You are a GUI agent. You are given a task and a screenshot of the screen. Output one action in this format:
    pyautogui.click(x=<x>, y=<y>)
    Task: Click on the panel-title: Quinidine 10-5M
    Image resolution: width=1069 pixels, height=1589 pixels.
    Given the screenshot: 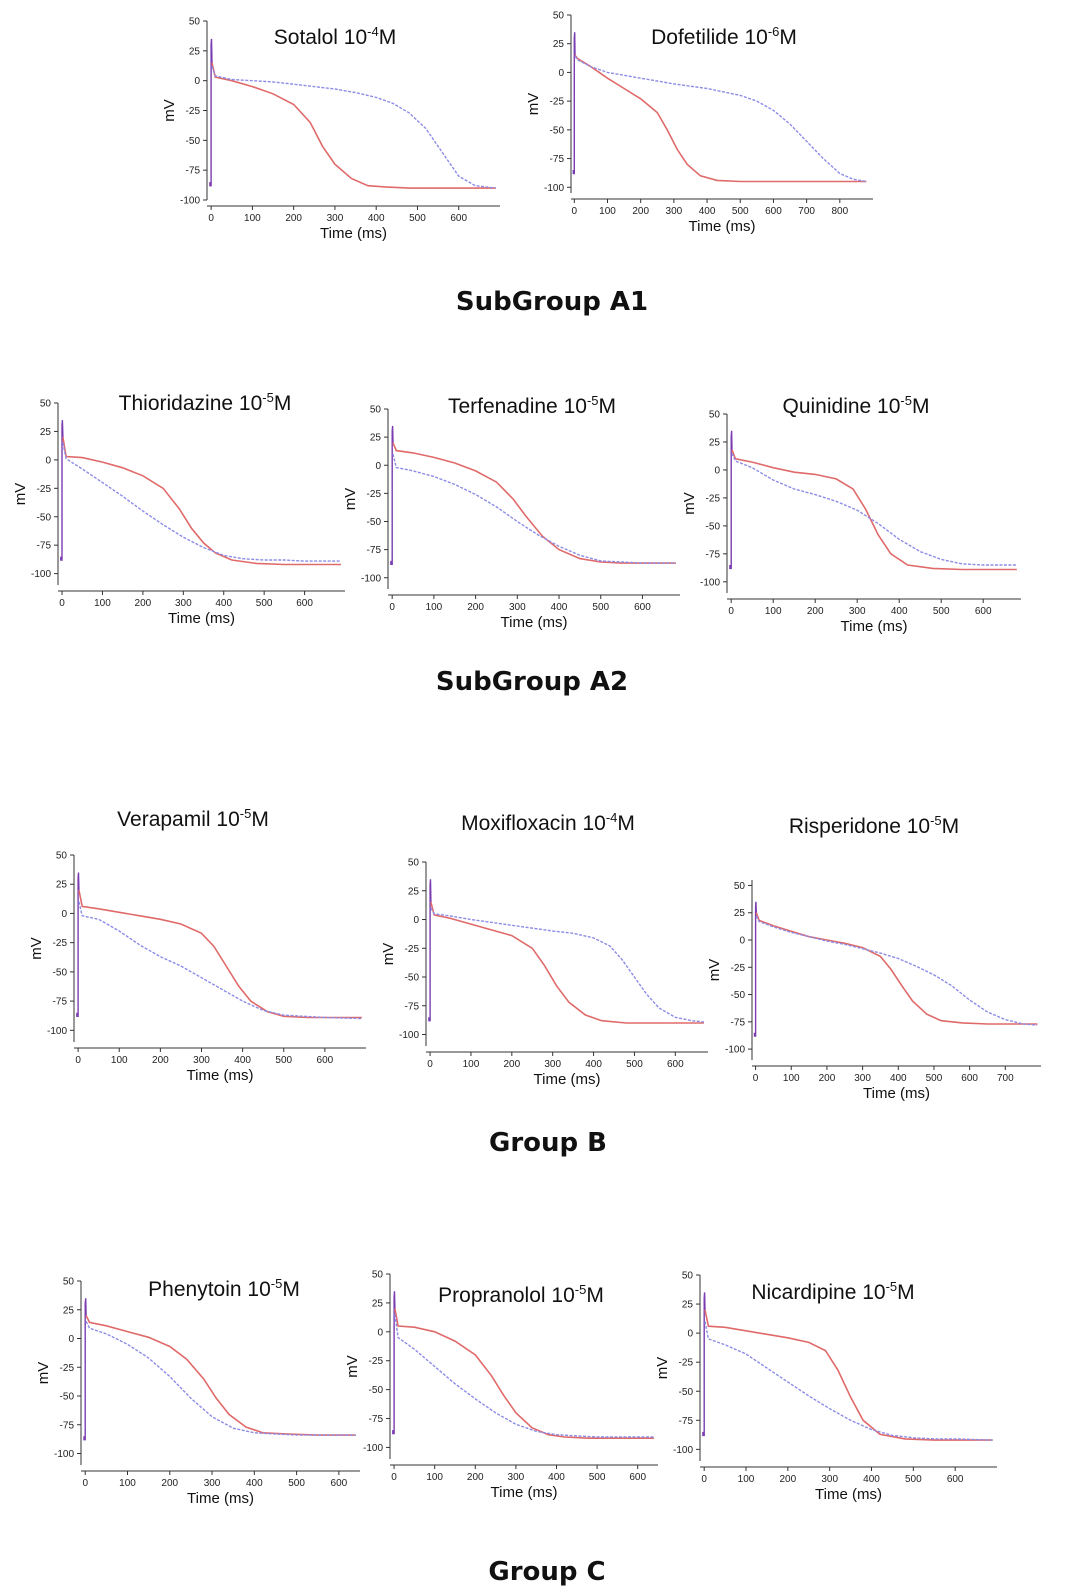 What is the action you would take?
    pyautogui.click(x=856, y=405)
    